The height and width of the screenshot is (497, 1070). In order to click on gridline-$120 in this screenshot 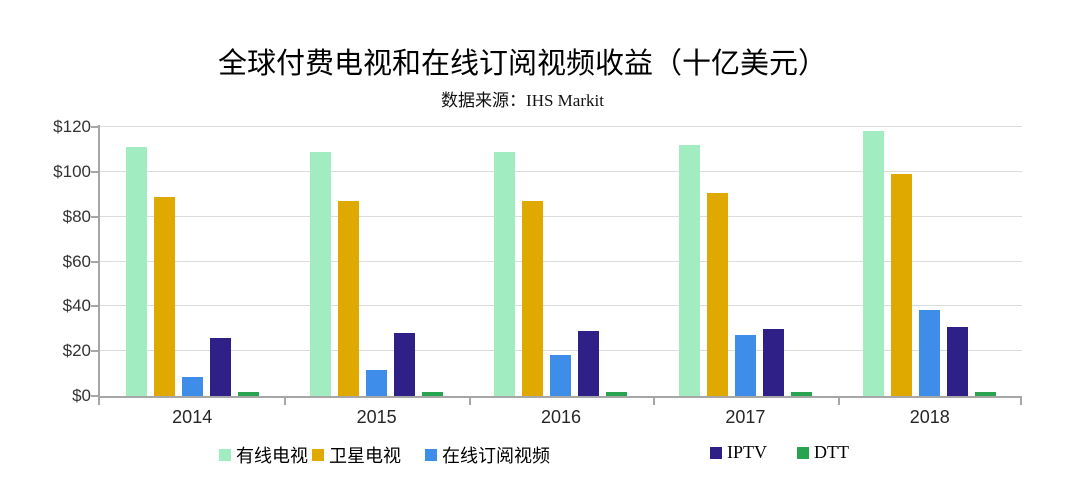, I will do `click(561, 126)`.